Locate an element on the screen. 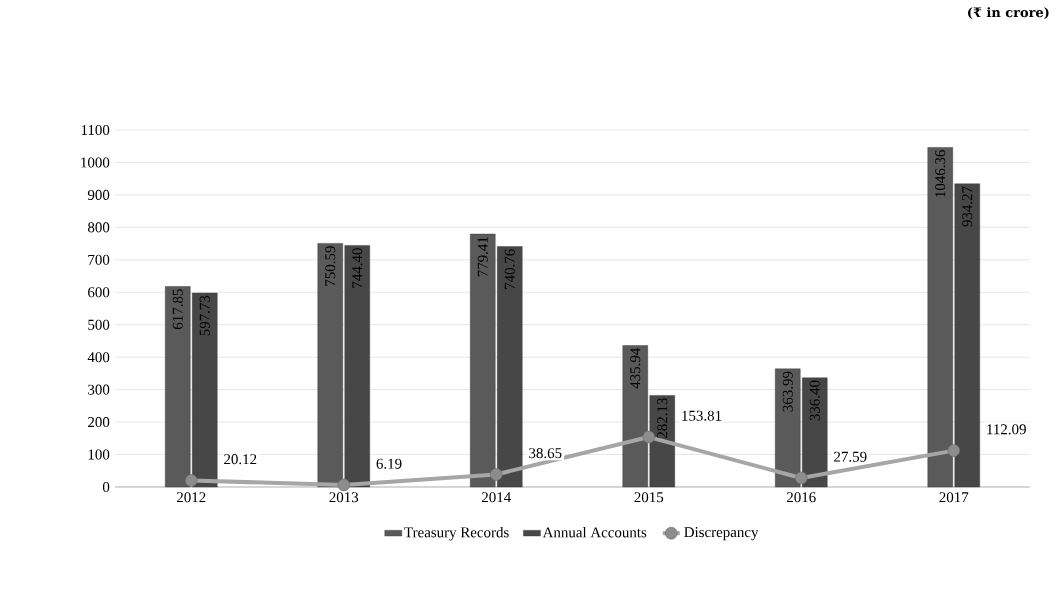  legend-label: Discrepancy is located at coordinates (721, 534).